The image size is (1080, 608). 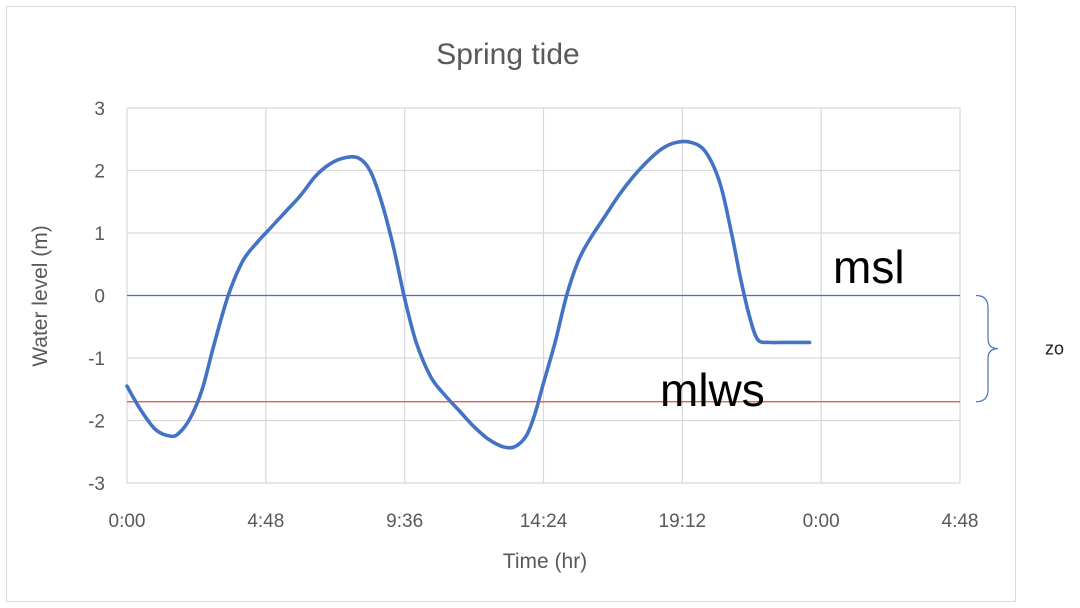 What do you see at coordinates (99, 109) in the screenshot?
I see `y-tick-label: 3` at bounding box center [99, 109].